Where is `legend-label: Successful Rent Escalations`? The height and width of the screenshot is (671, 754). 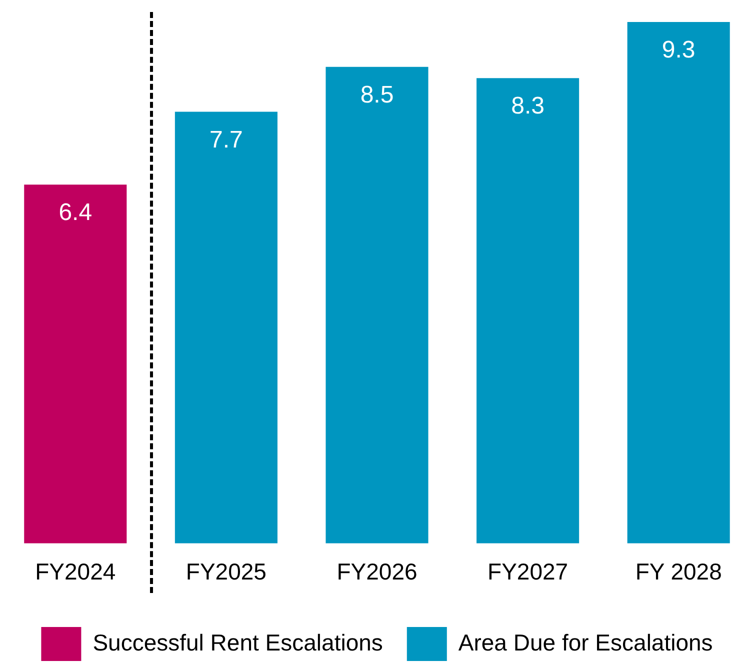
legend-label: Successful Rent Escalations is located at coordinates (237, 642).